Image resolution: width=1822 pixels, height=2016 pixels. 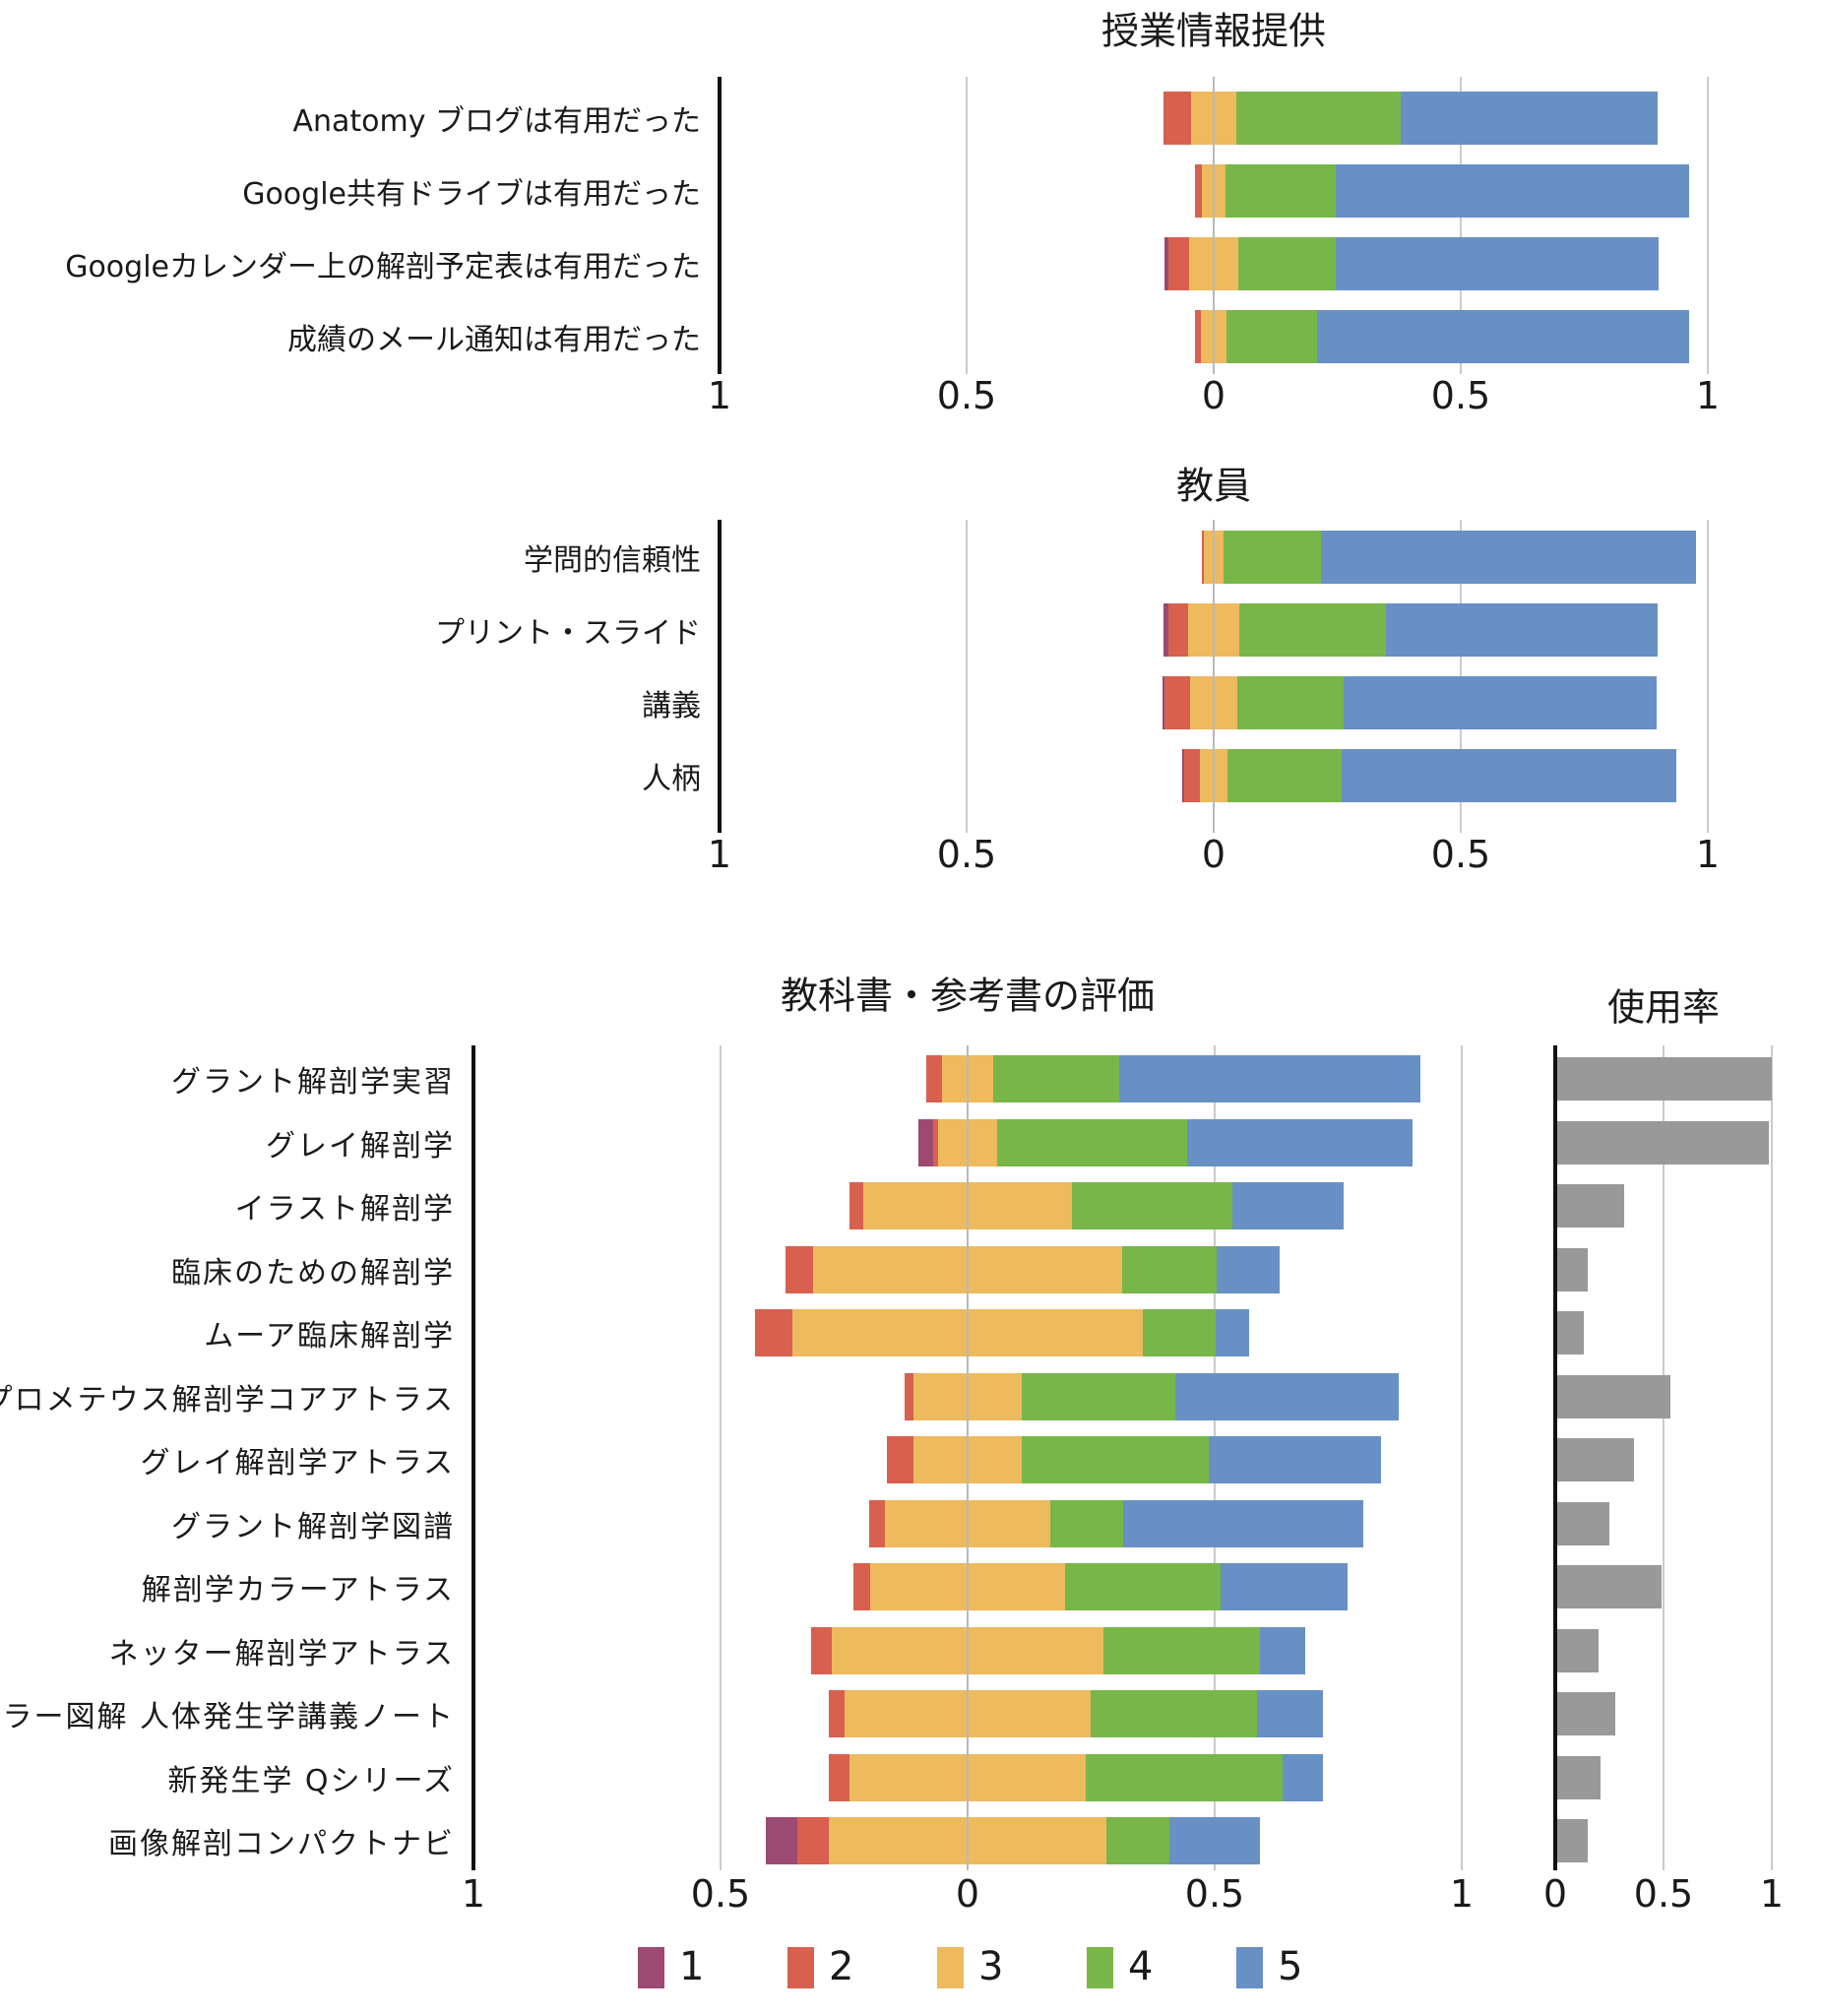 I want to click on bar-segment-4-学問的信頼性, so click(x=1273, y=557).